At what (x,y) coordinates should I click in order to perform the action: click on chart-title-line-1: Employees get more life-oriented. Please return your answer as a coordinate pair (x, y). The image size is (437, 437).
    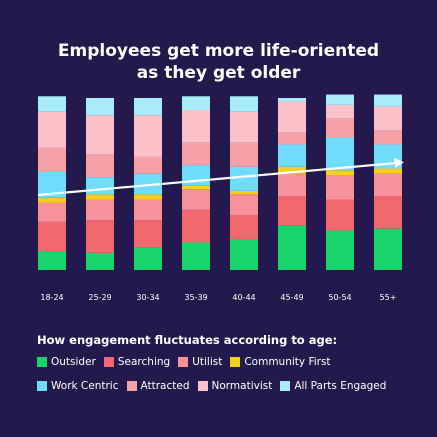
    Looking at the image, I should click on (218, 51).